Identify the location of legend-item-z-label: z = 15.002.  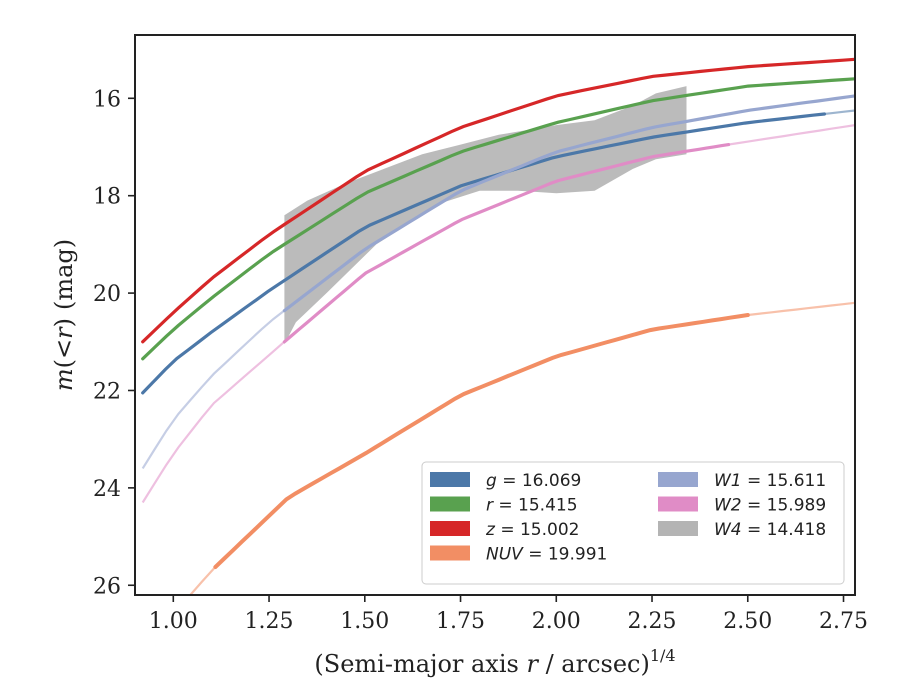
(532, 530).